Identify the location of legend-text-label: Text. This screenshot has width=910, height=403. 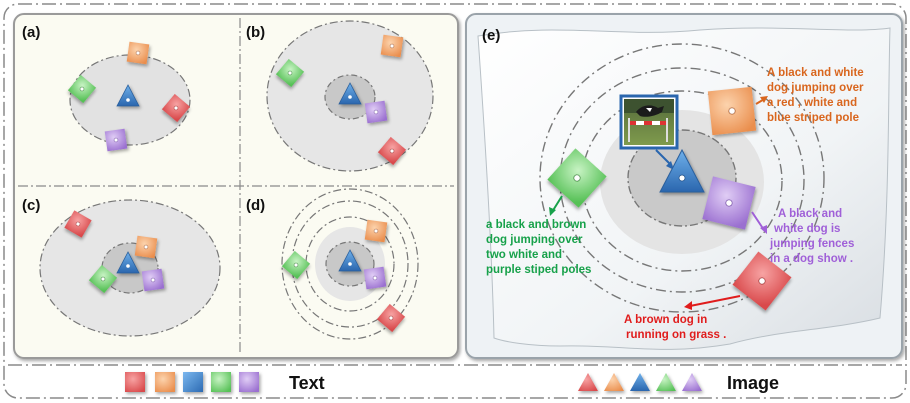
(307, 383).